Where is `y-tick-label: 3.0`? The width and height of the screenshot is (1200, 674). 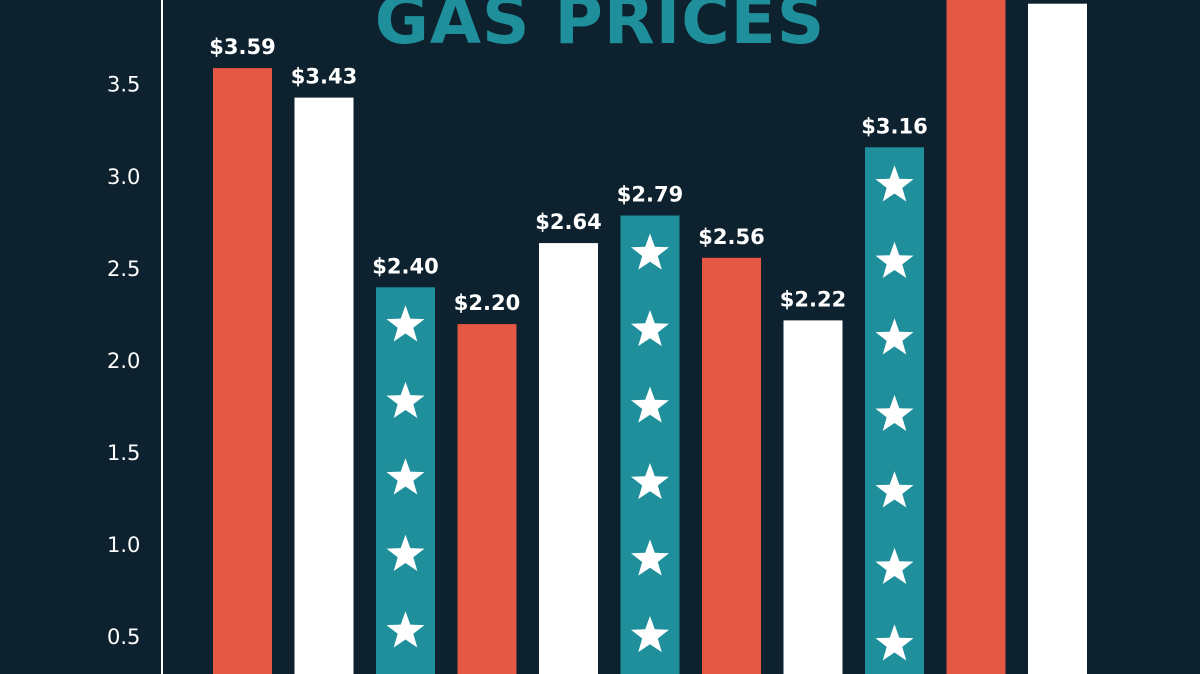 y-tick-label: 3.0 is located at coordinates (123, 177).